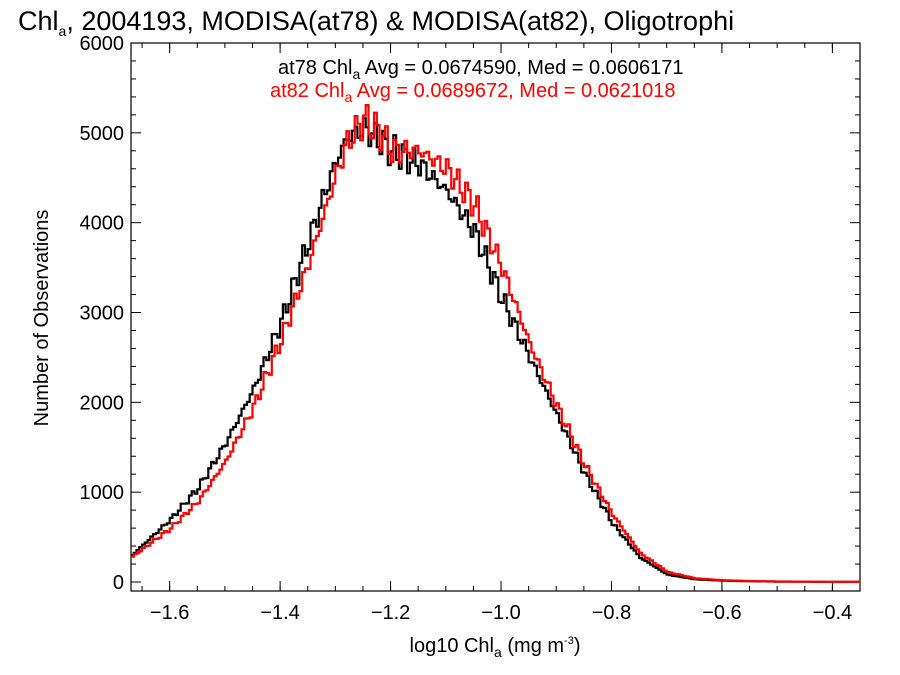 The height and width of the screenshot is (675, 900). What do you see at coordinates (279, 613) in the screenshot?
I see `x-tick-label: −1.4` at bounding box center [279, 613].